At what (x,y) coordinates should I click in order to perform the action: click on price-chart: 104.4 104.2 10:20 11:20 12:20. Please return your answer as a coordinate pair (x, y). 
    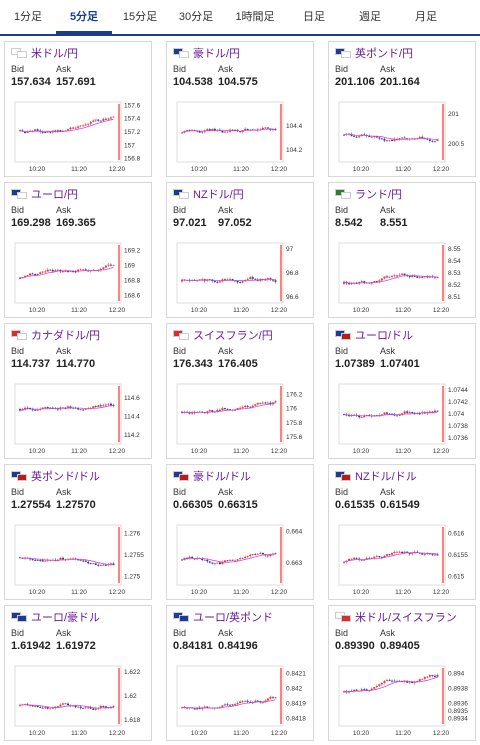
    Looking at the image, I should click on (241, 136).